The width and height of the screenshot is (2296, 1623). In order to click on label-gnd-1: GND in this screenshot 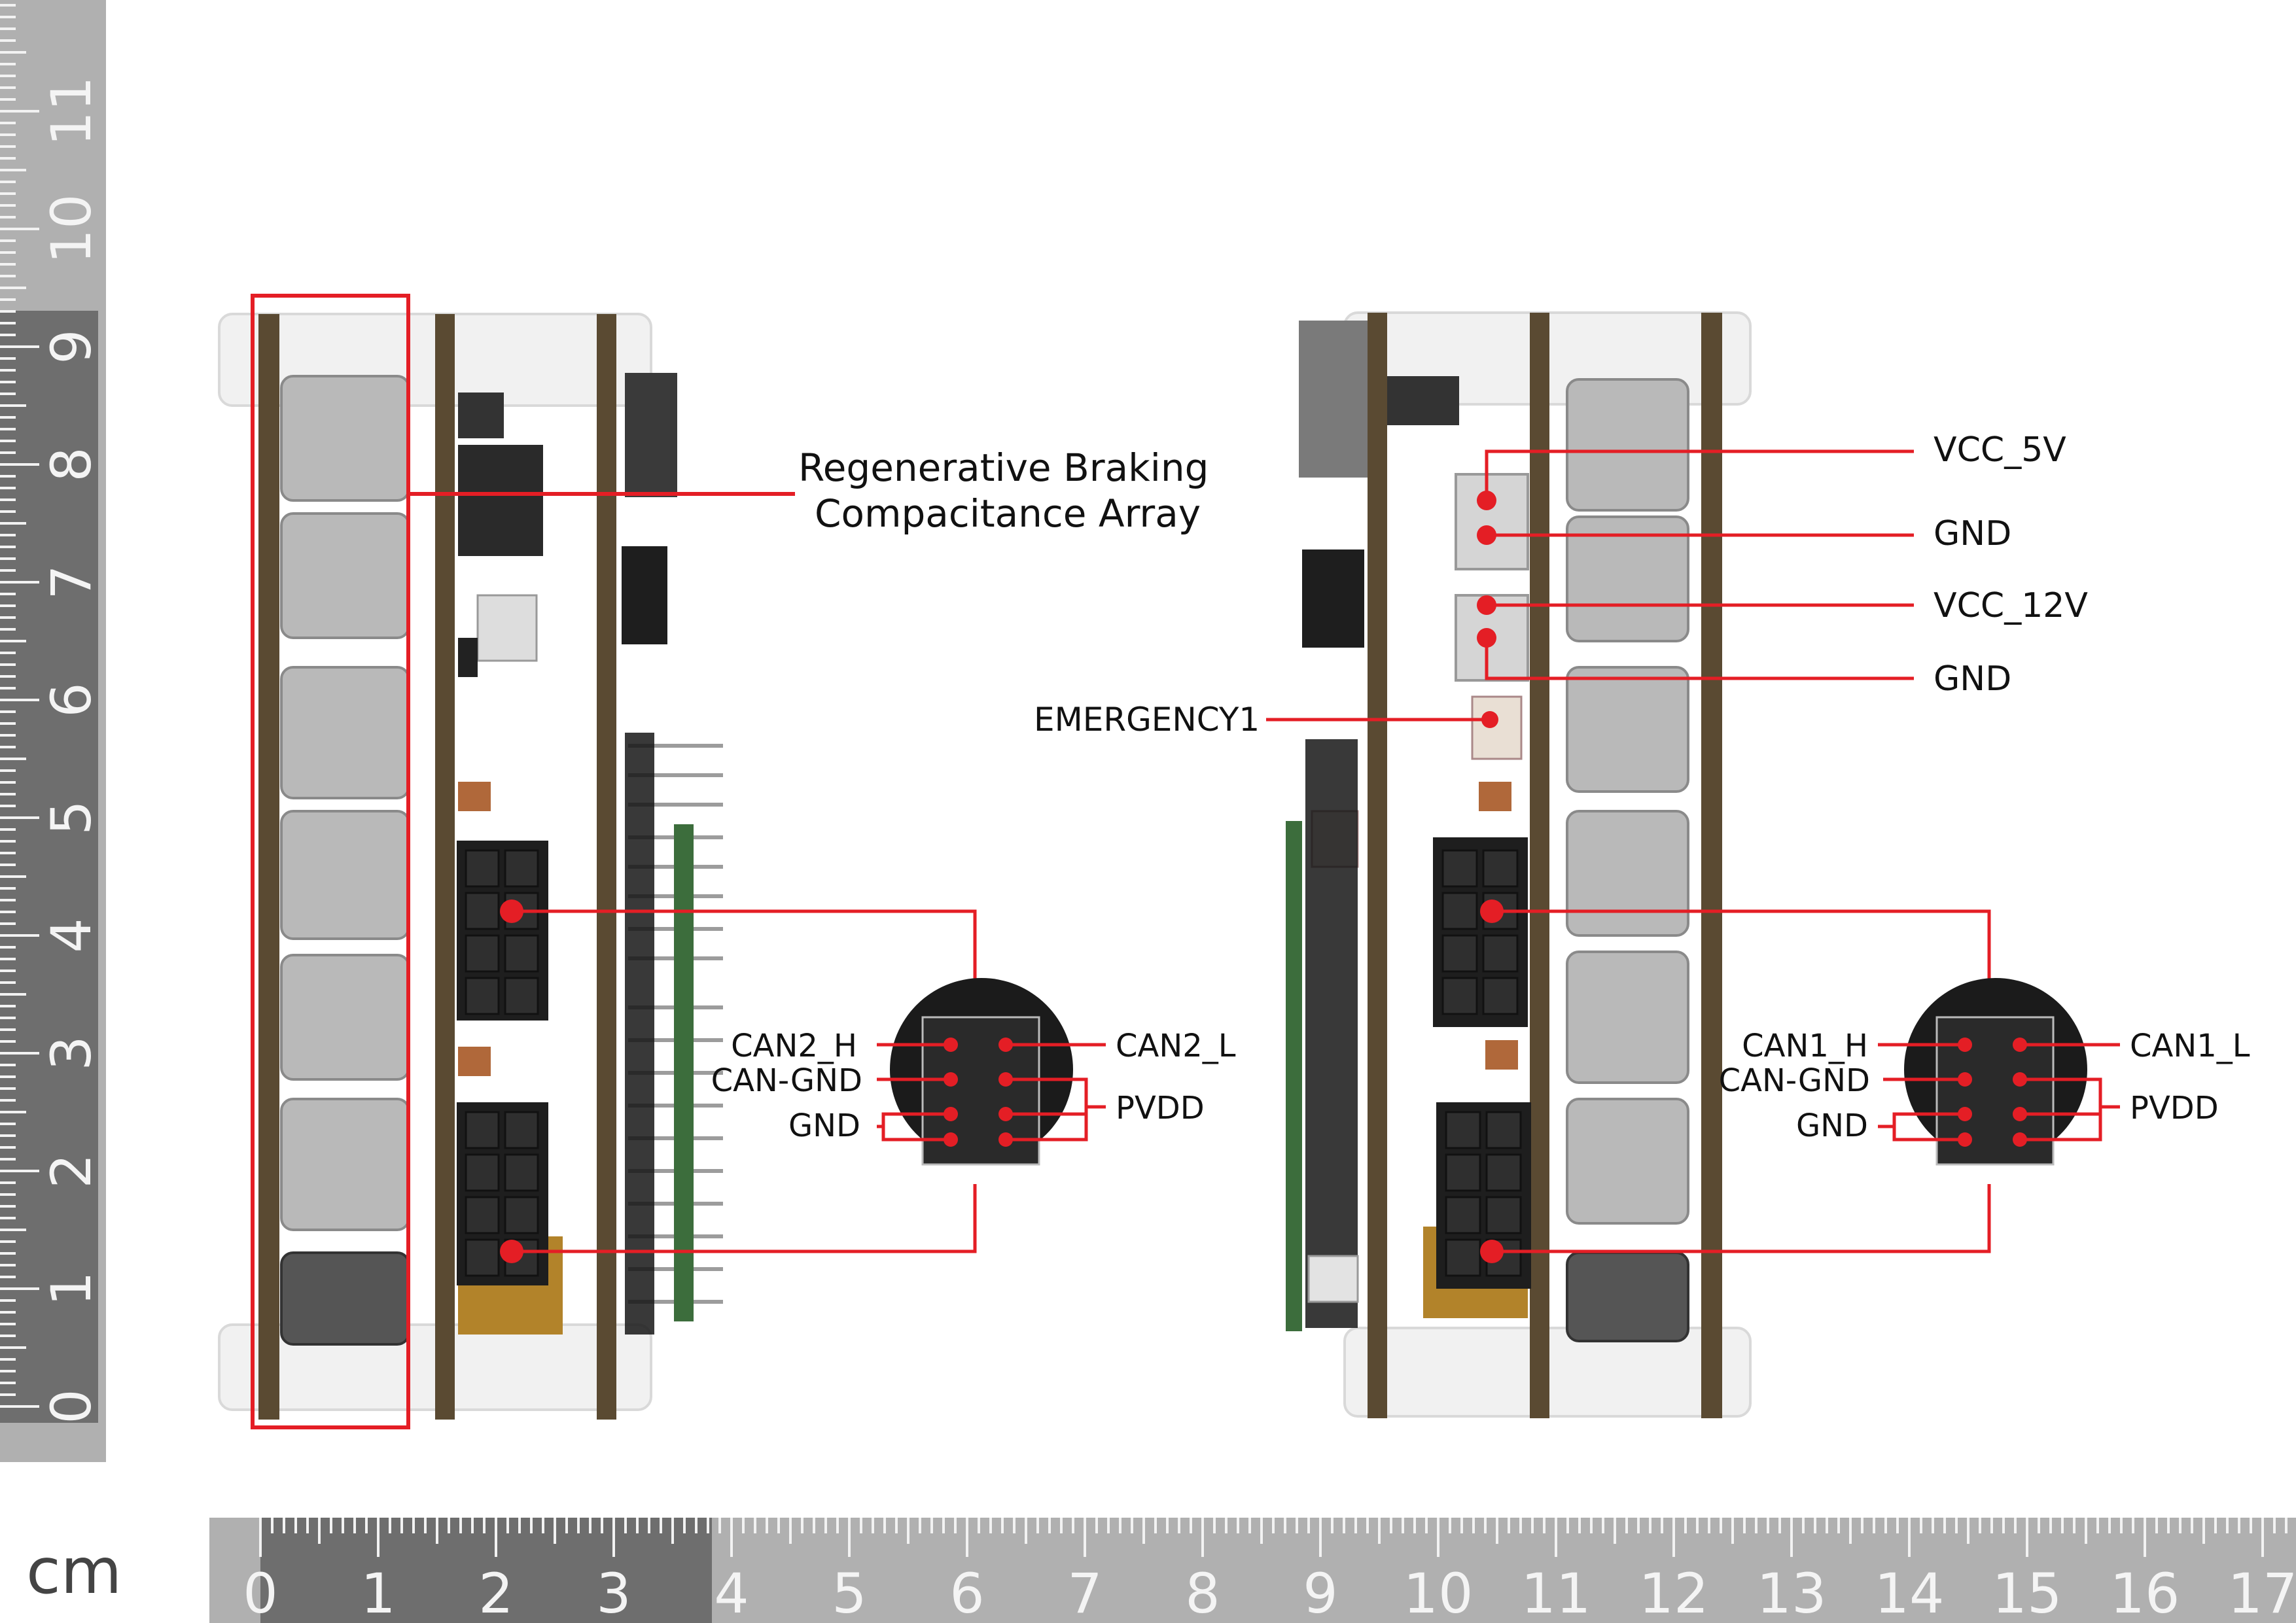, I will do `click(1972, 533)`.